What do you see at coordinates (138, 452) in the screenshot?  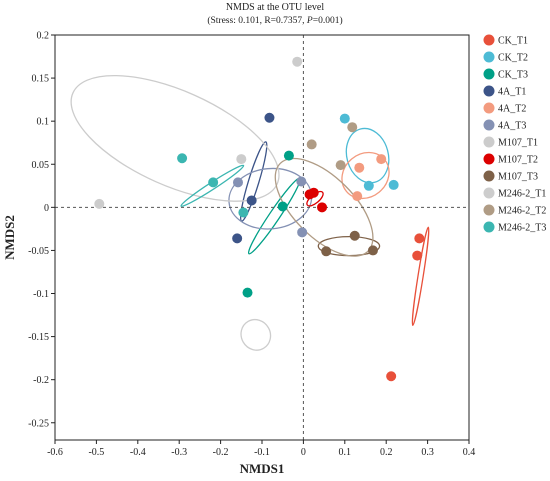 I see `x-tick-label: -0.4` at bounding box center [138, 452].